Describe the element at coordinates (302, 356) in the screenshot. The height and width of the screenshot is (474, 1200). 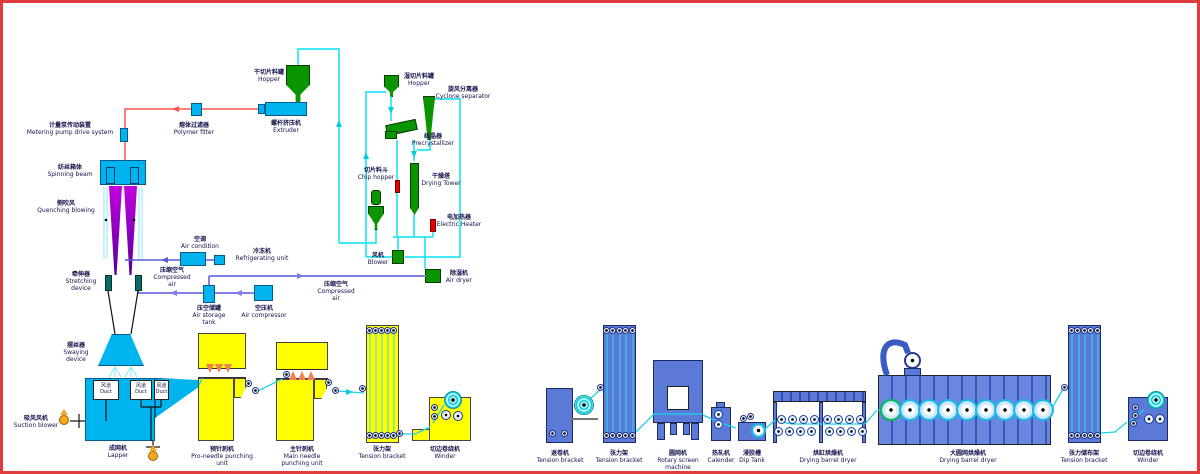
I see `main-needle-top` at that location.